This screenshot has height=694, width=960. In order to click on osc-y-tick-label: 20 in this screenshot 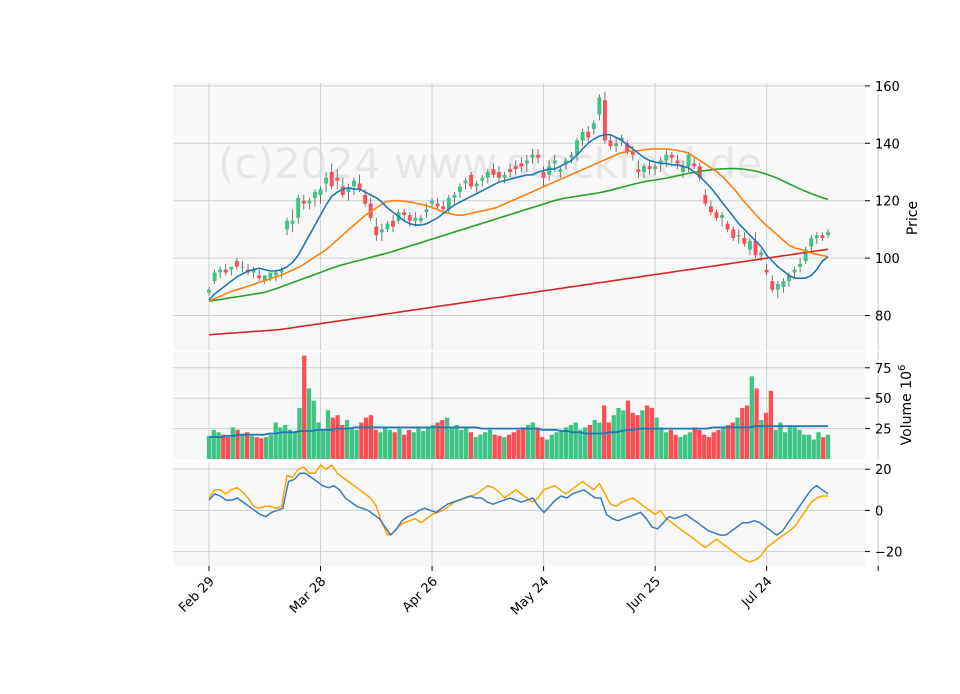, I will do `click(883, 470)`.